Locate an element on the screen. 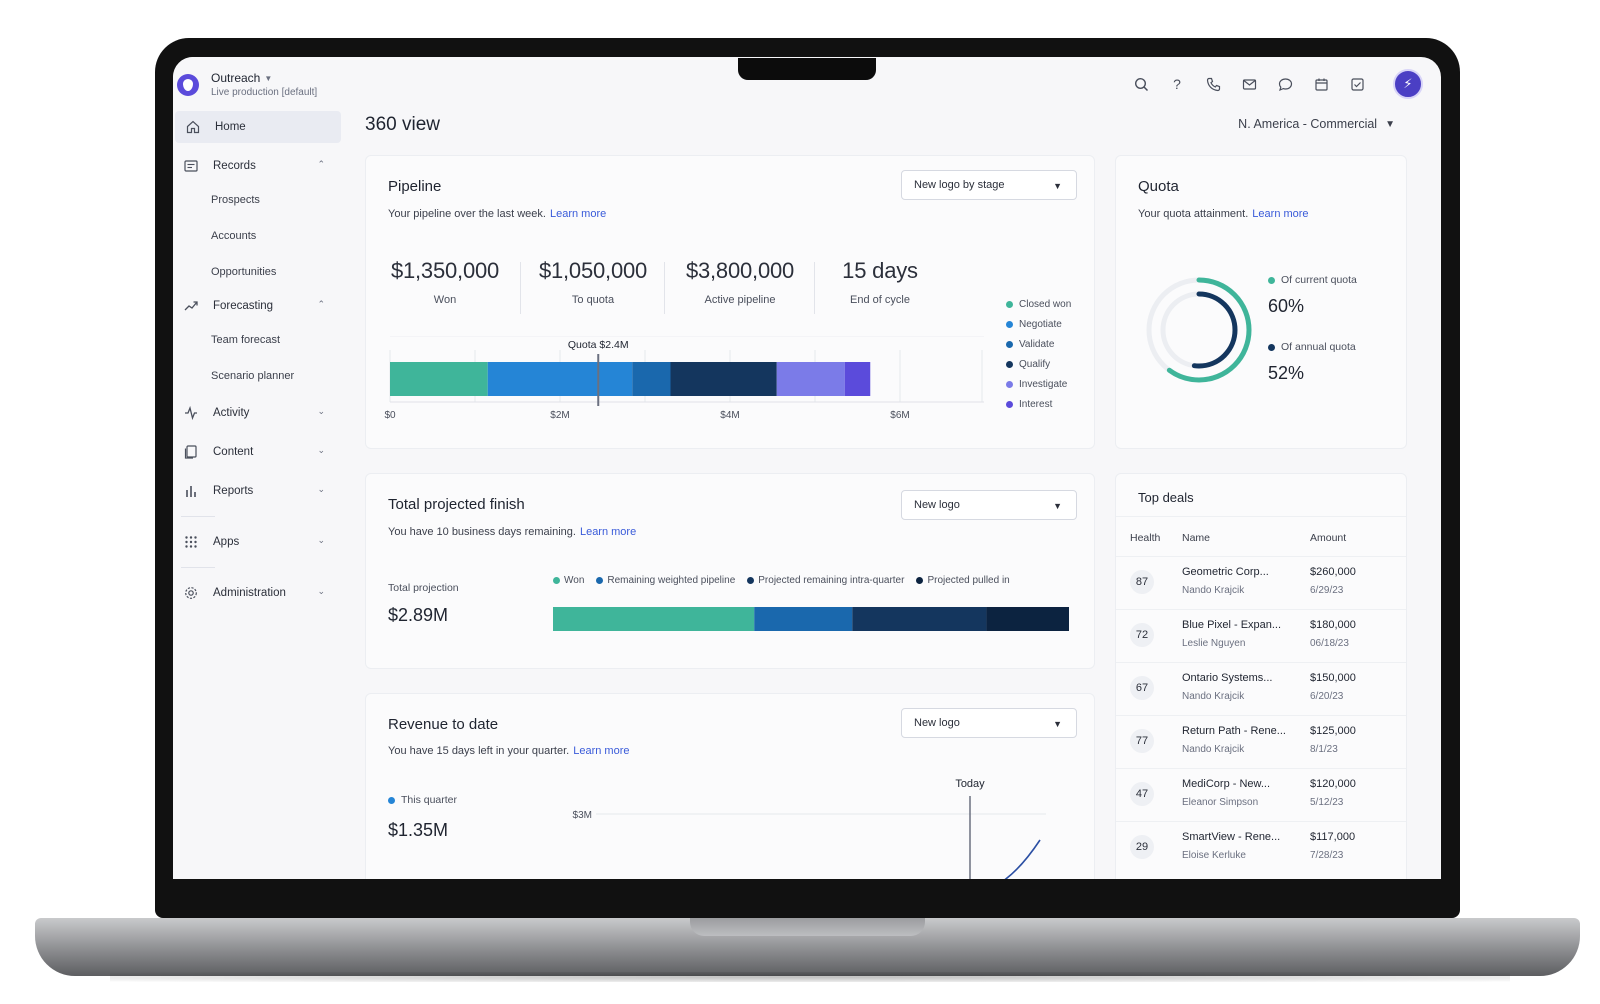 Image resolution: width=1600 pixels, height=1004 pixels. sidebar-item-accounts: Accounts is located at coordinates (234, 236).